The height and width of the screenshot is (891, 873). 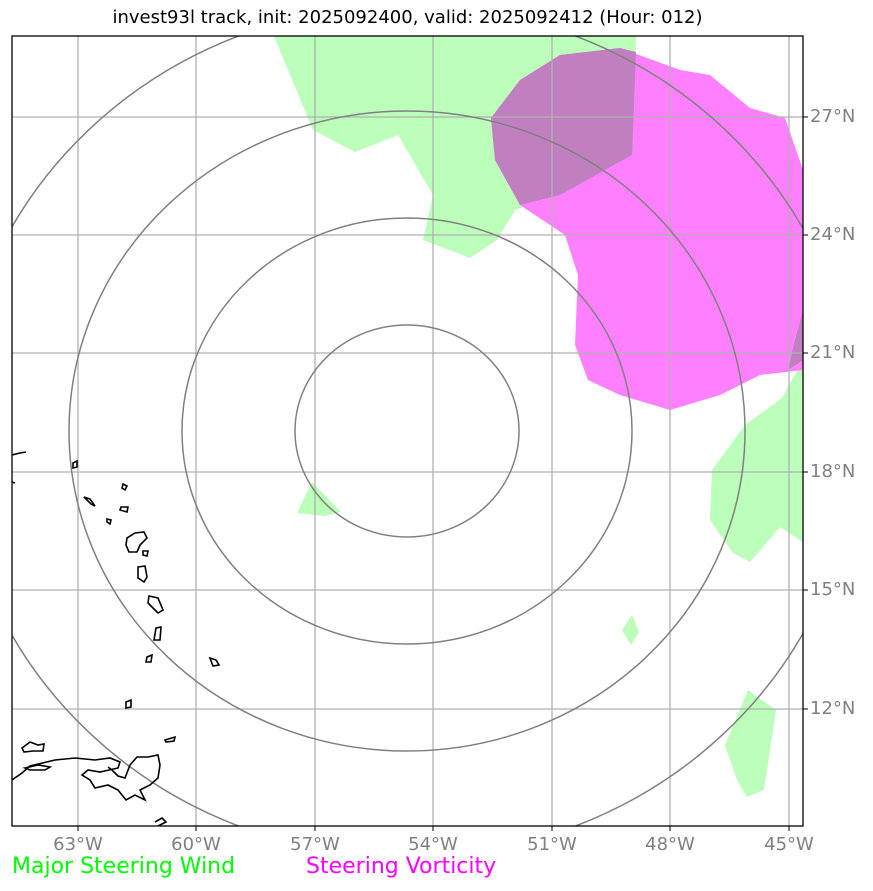 I want to click on lat-label-27n: 27°N, so click(x=833, y=116).